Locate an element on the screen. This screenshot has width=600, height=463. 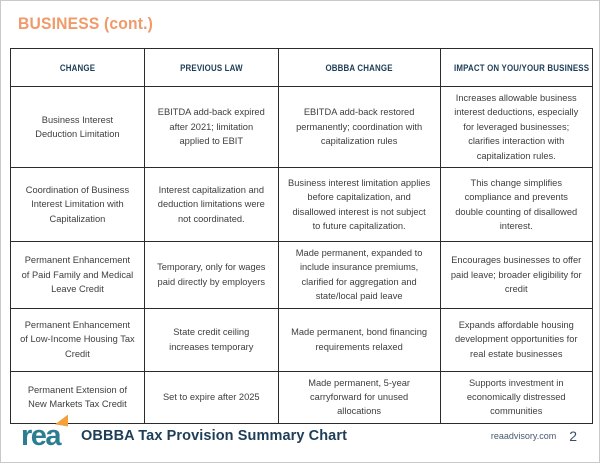
header-impact: IMPACT ON YOU/YOUR BUSINESS is located at coordinates (516, 67).